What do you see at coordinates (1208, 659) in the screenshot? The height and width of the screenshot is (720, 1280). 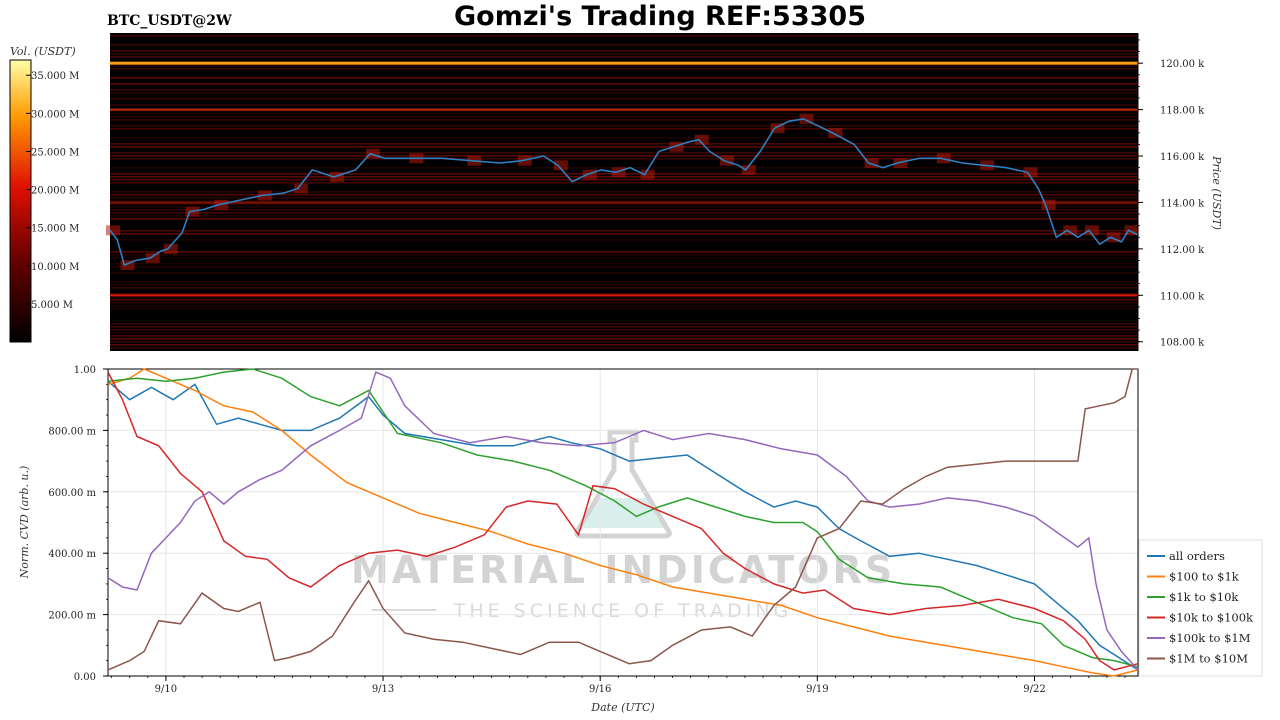 I see `legend-label: $1M to $10M` at bounding box center [1208, 659].